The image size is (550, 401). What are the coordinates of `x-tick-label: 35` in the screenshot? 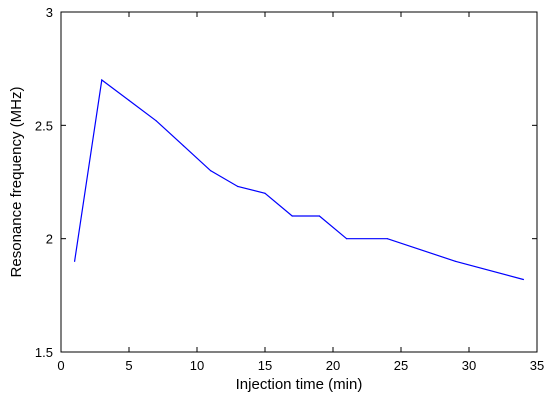 It's located at (537, 365).